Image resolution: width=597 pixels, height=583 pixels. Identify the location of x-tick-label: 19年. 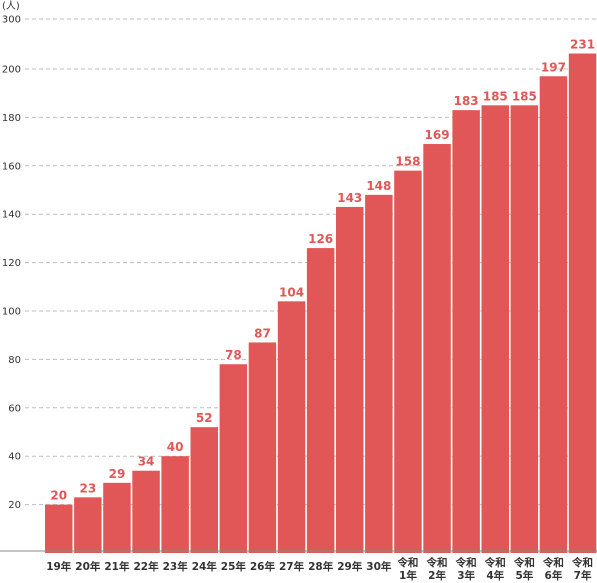
(59, 566).